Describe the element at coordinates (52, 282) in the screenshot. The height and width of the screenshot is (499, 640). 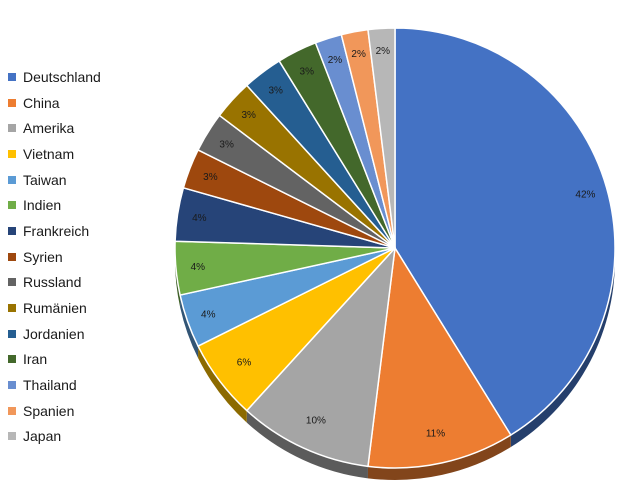
I see `legend-label: Russland` at that location.